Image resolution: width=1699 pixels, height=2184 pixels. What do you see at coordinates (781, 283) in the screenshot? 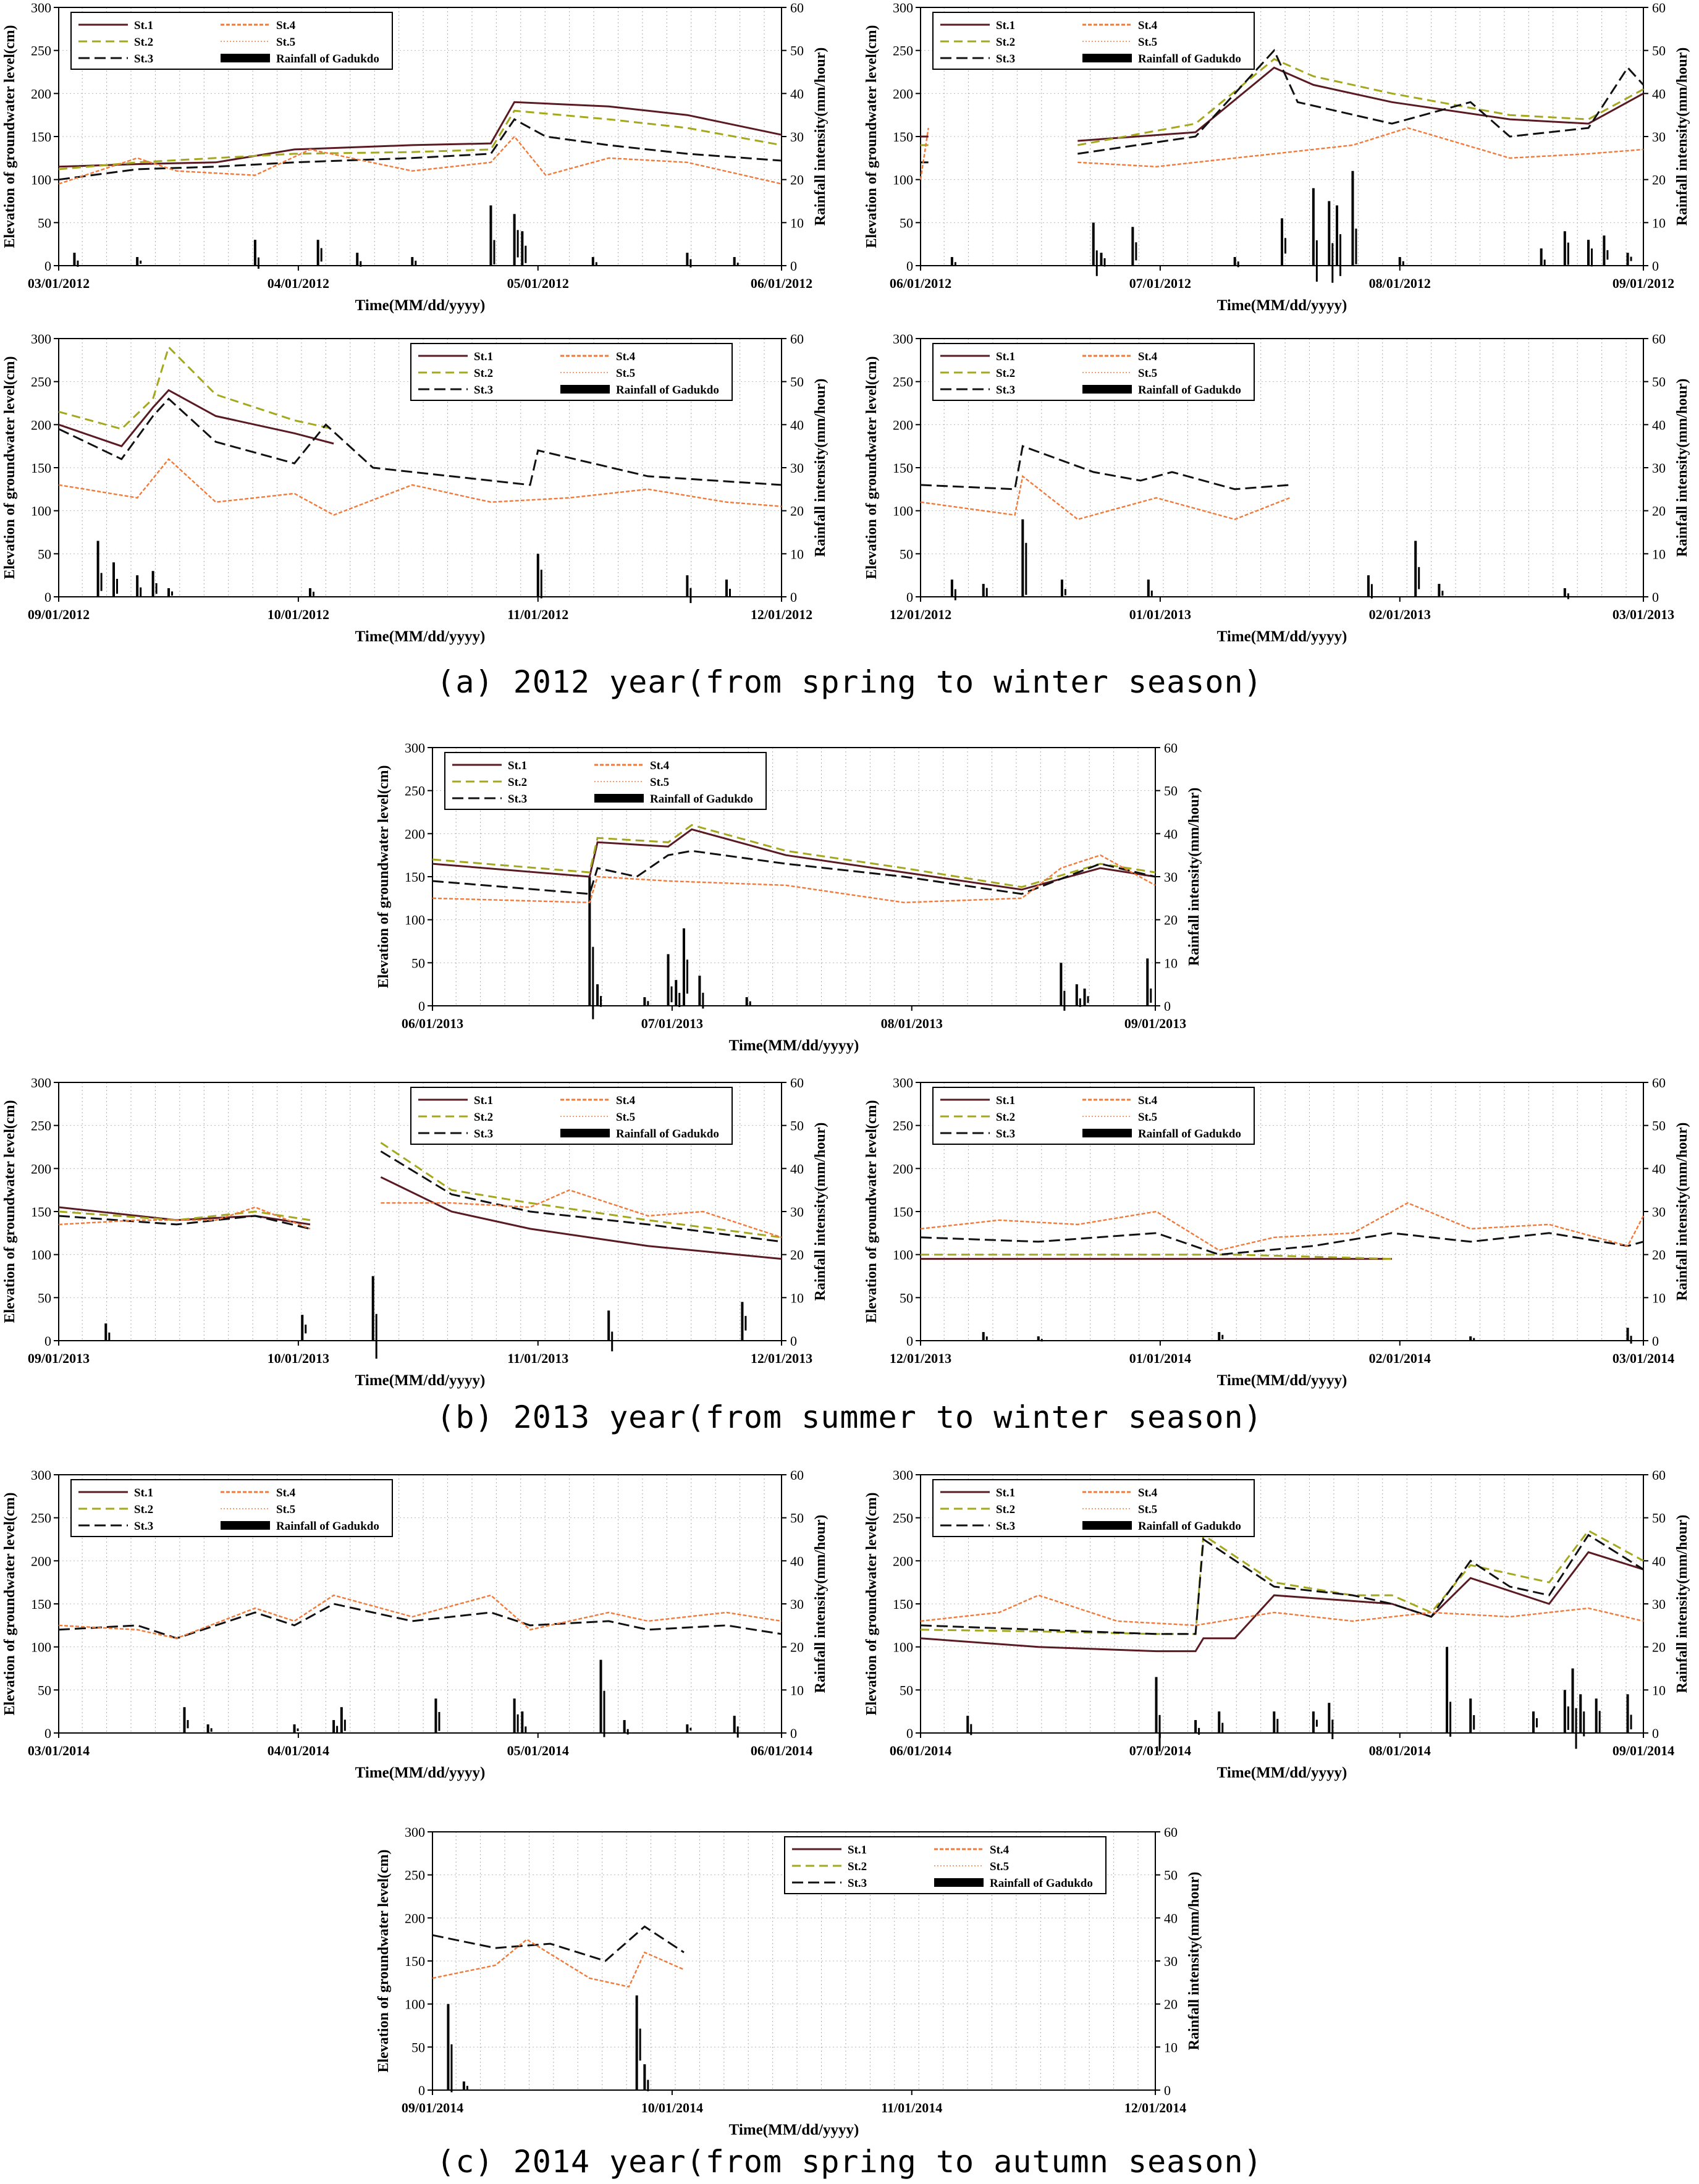
I see `x-tick-label: 06/01/2012` at bounding box center [781, 283].